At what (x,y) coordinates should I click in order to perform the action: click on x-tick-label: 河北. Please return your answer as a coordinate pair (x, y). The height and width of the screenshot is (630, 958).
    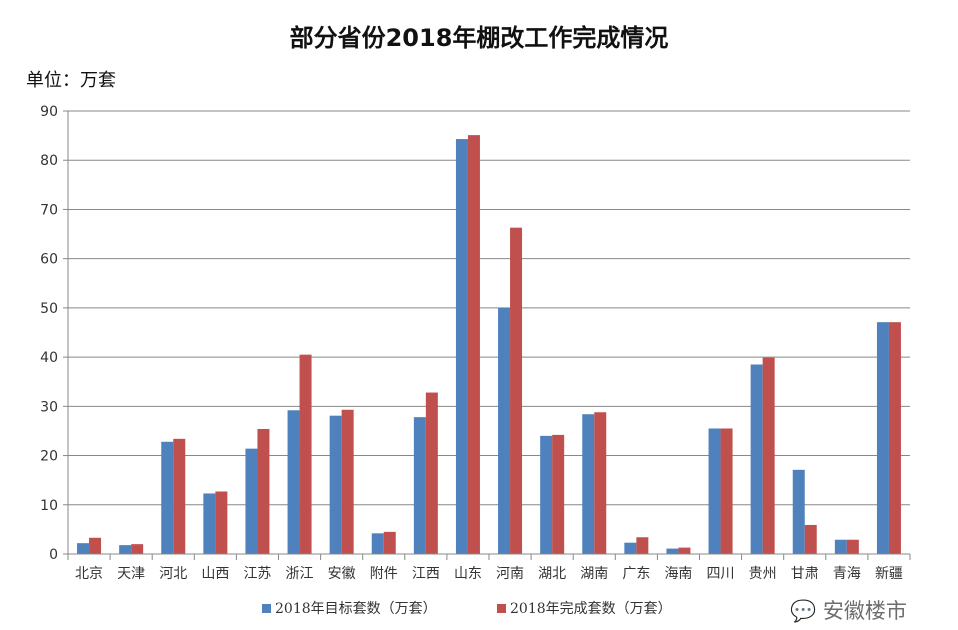
    Looking at the image, I should click on (173, 574).